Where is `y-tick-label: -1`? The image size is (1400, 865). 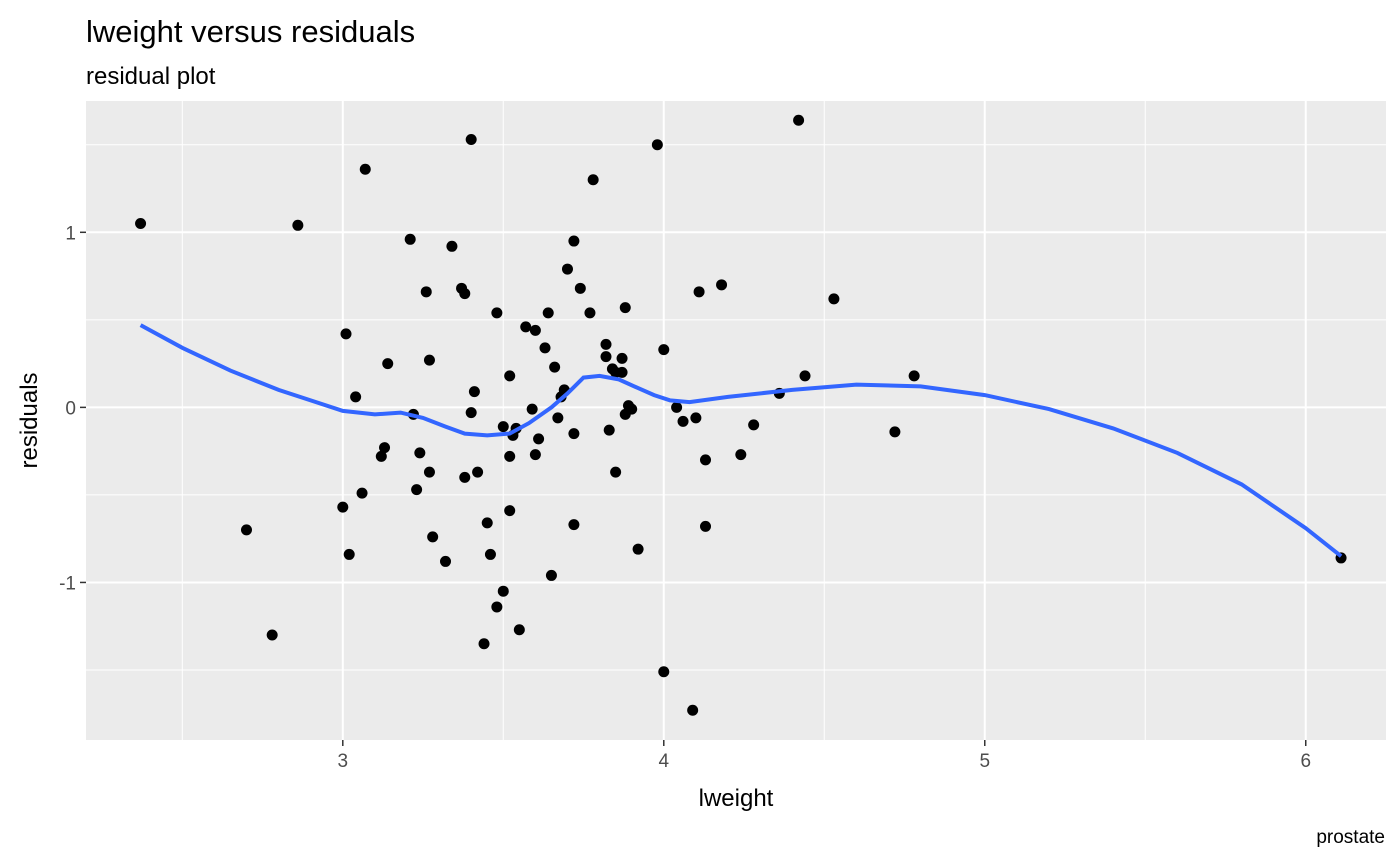 y-tick-label: -1 is located at coordinates (67, 583).